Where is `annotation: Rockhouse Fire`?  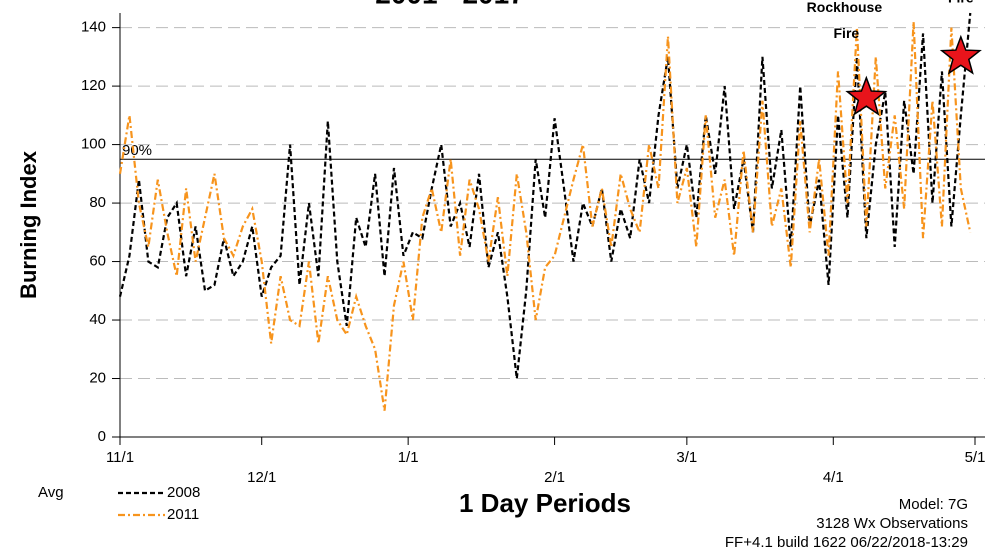
annotation: Rockhouse Fire is located at coordinates (846, 20).